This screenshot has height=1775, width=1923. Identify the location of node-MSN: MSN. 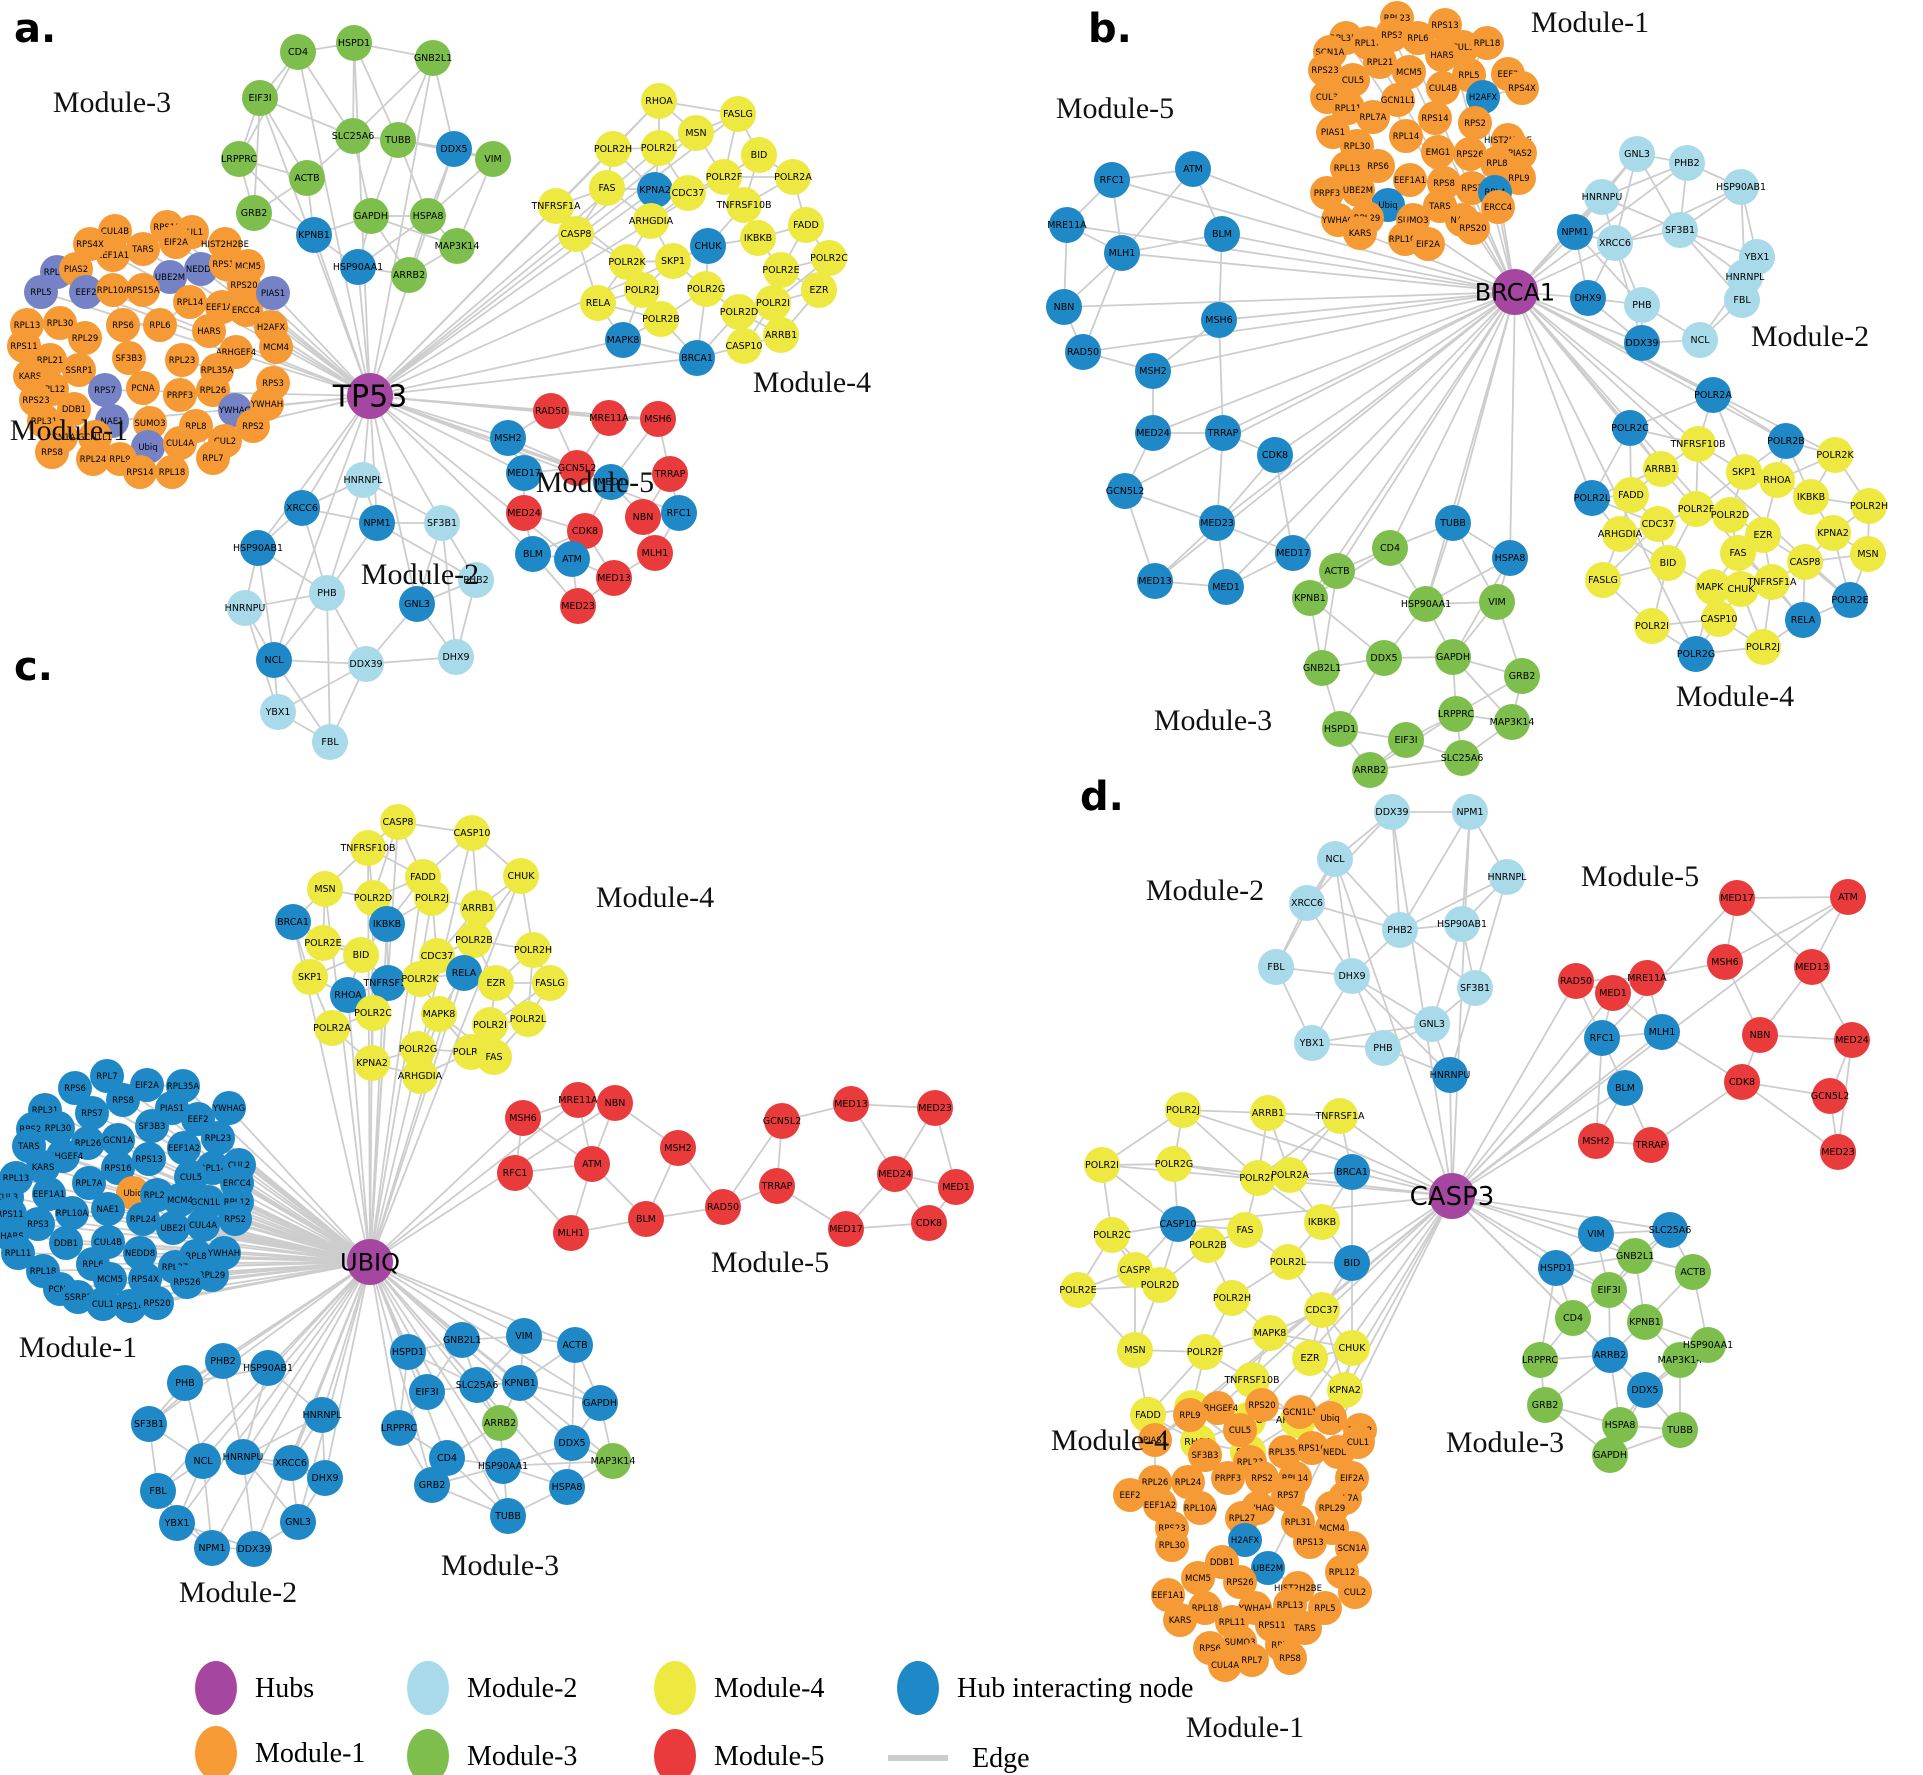
(696, 133).